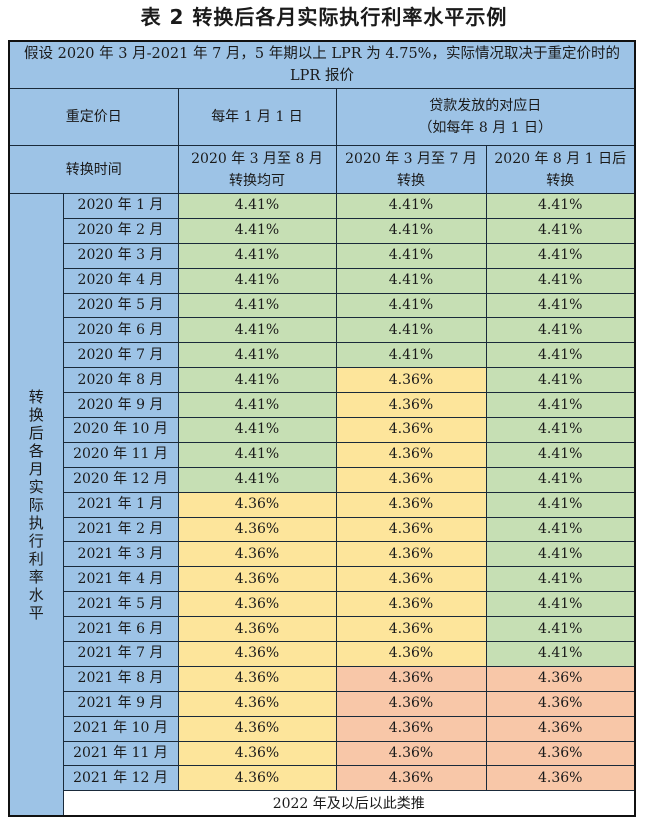 This screenshot has width=648, height=832. Describe the element at coordinates (93, 169) in the screenshot. I see `switch-time-label: 转换时间` at that location.